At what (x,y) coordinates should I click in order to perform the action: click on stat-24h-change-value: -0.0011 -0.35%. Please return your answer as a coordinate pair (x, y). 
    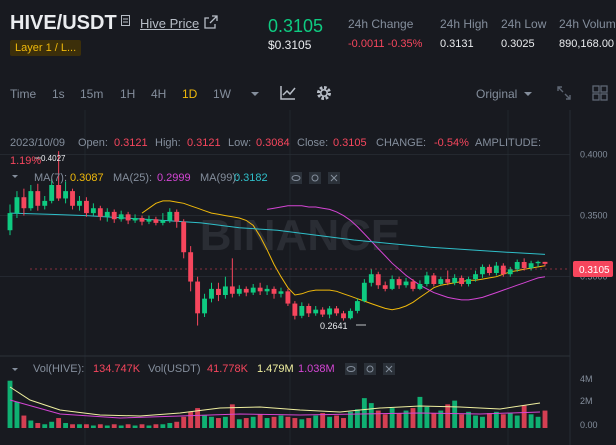
    Looking at the image, I should click on (385, 44).